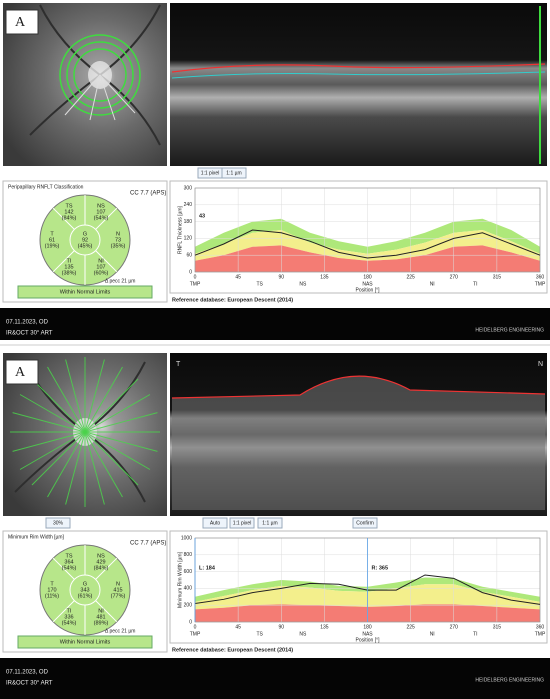 Image resolution: width=550 pixels, height=699 pixels. Describe the element at coordinates (367, 627) in the screenshot. I see `x-tick-label: 180` at that location.